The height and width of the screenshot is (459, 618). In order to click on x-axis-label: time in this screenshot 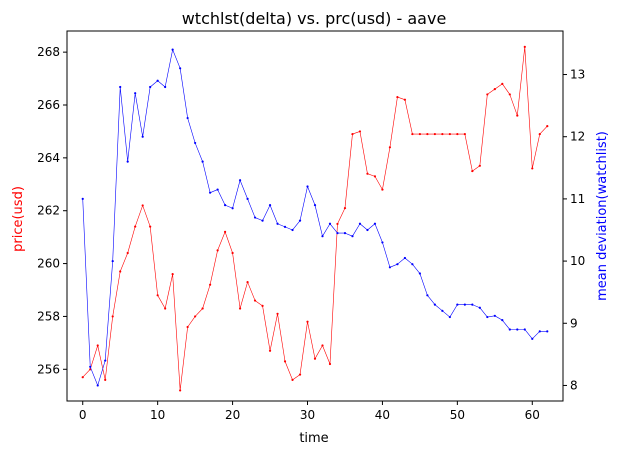, I will do `click(313, 438)`.